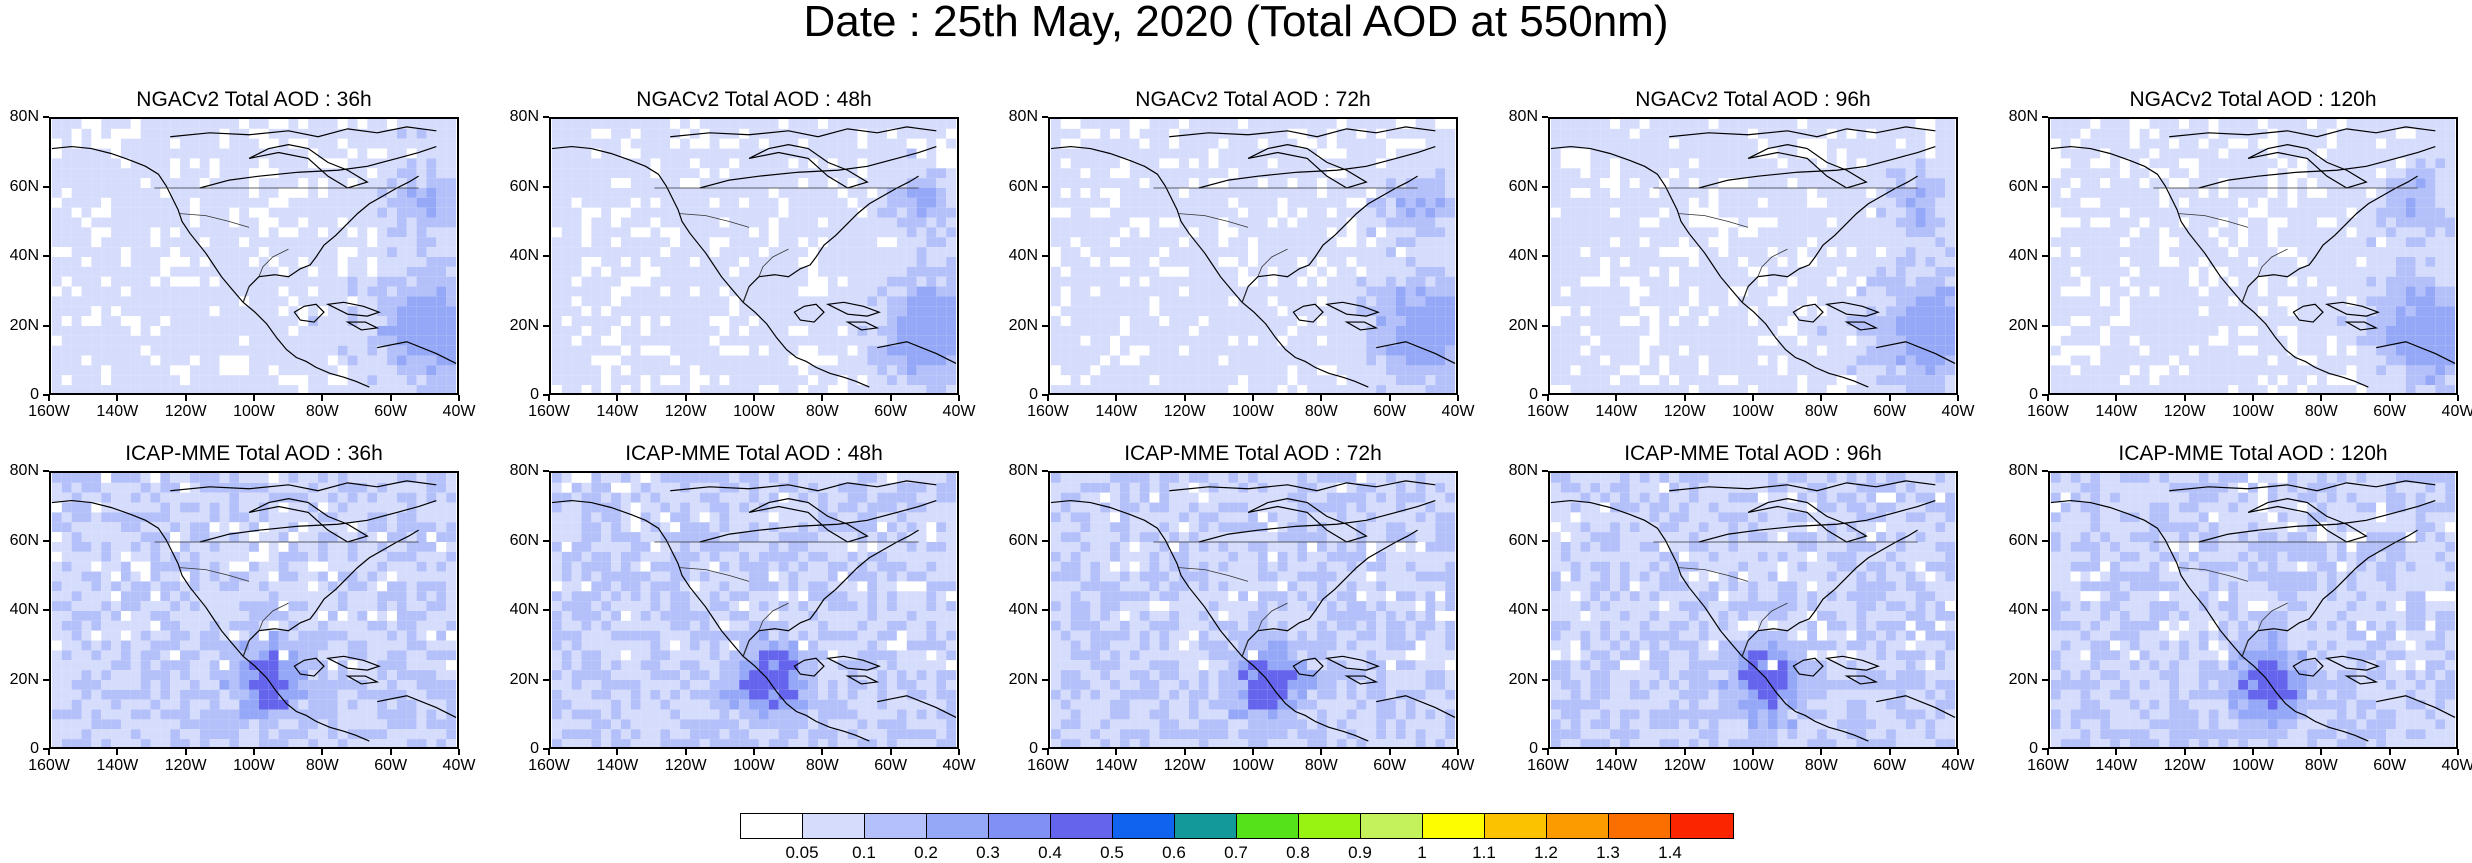  What do you see at coordinates (1753, 454) in the screenshot?
I see `panel-title: ICAP-MME Total AOD : 96h` at bounding box center [1753, 454].